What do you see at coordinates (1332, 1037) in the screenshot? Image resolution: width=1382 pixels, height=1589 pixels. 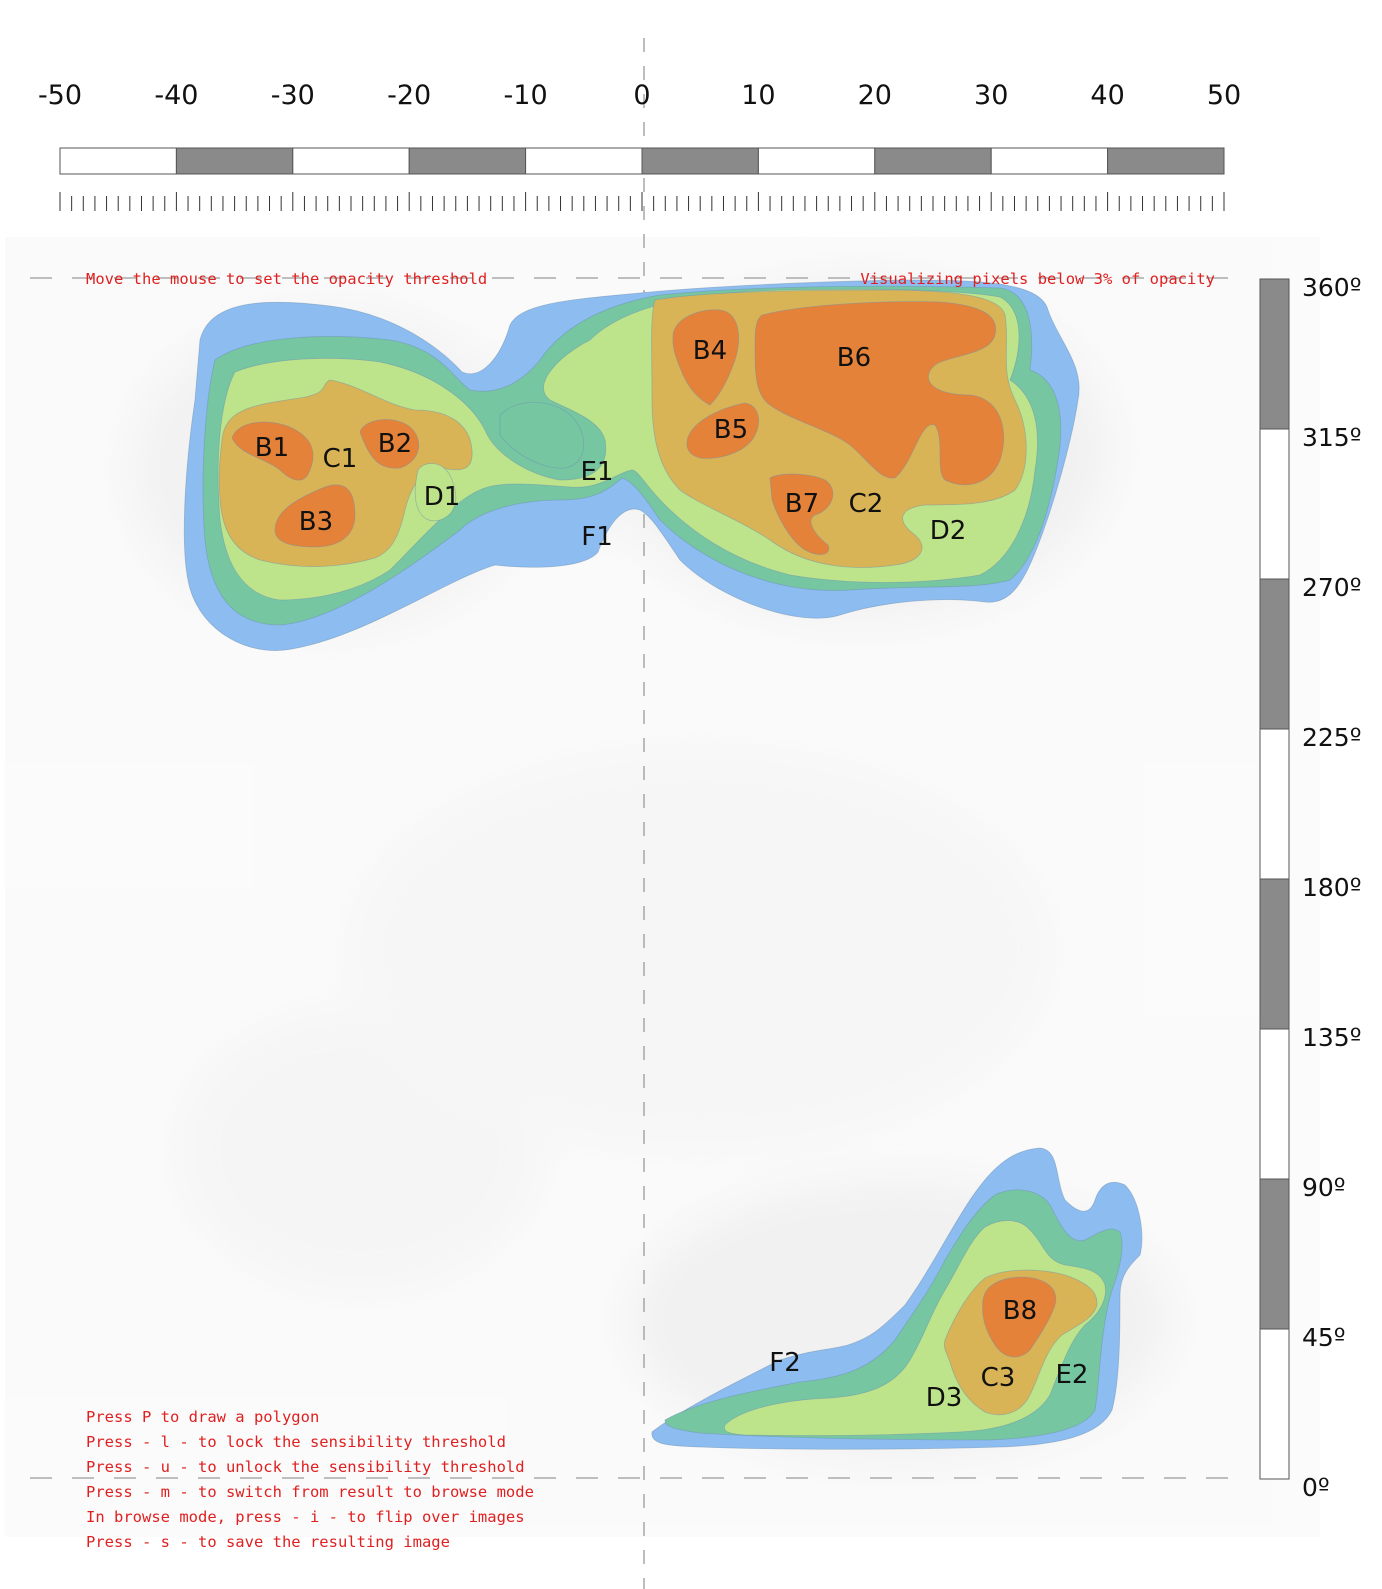 I see `vertical-scale-label: 135º` at bounding box center [1332, 1037].